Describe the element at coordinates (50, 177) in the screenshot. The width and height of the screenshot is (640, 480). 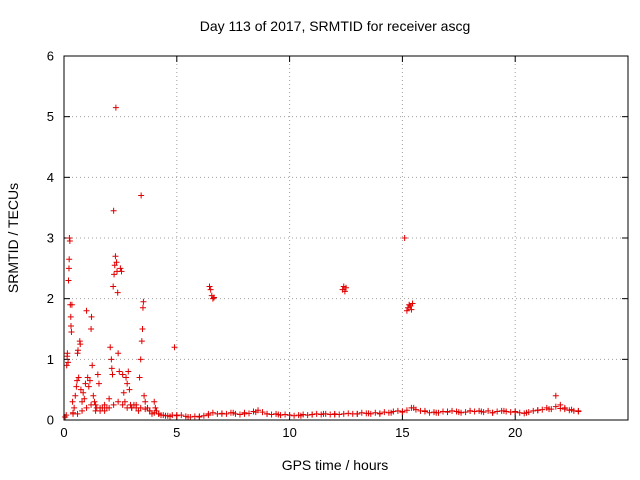
I see `y-tick-label: 4` at that location.